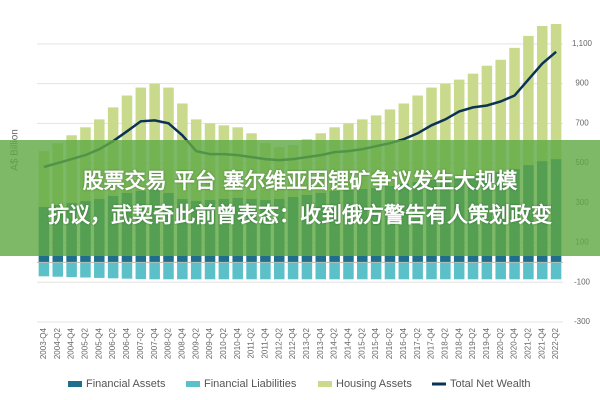 This screenshot has width=600, height=400. What do you see at coordinates (500, 343) in the screenshot?
I see `x-tick-label: 2020-Q2` at bounding box center [500, 343].